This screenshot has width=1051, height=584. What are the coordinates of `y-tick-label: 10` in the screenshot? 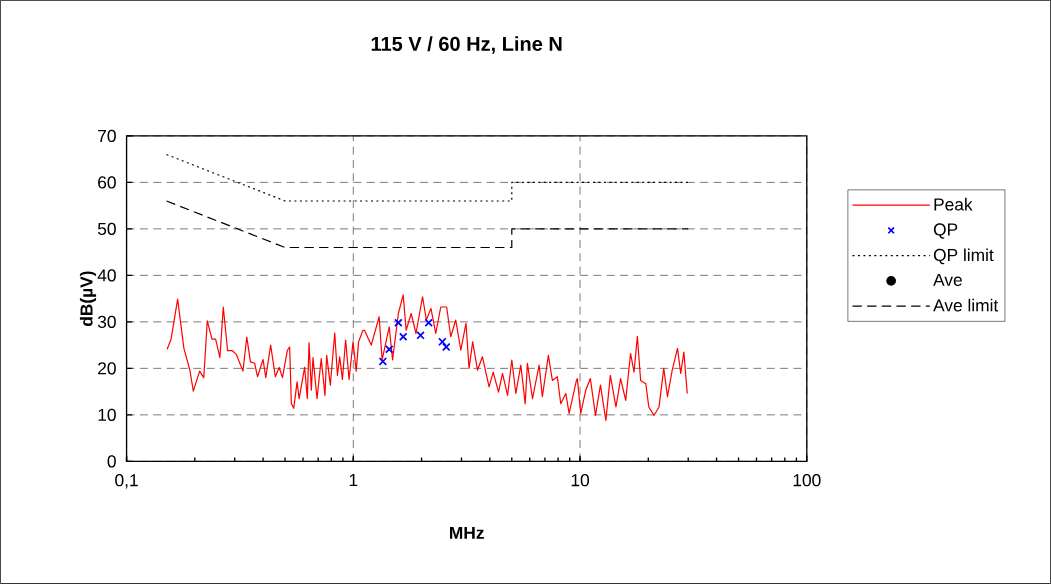 It's located at (107, 415).